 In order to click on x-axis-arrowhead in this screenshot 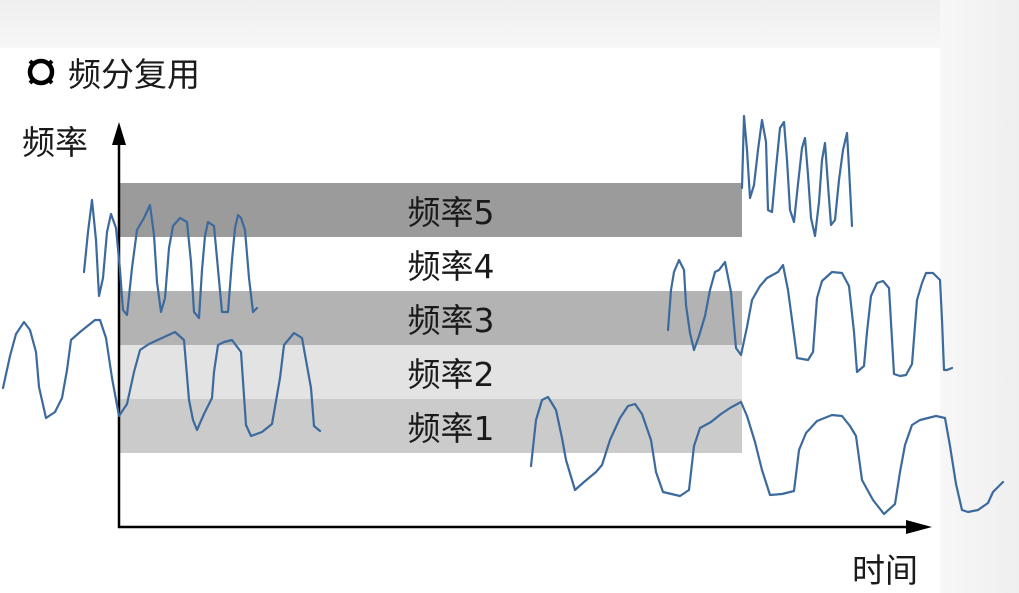, I will do `click(919, 527)`.